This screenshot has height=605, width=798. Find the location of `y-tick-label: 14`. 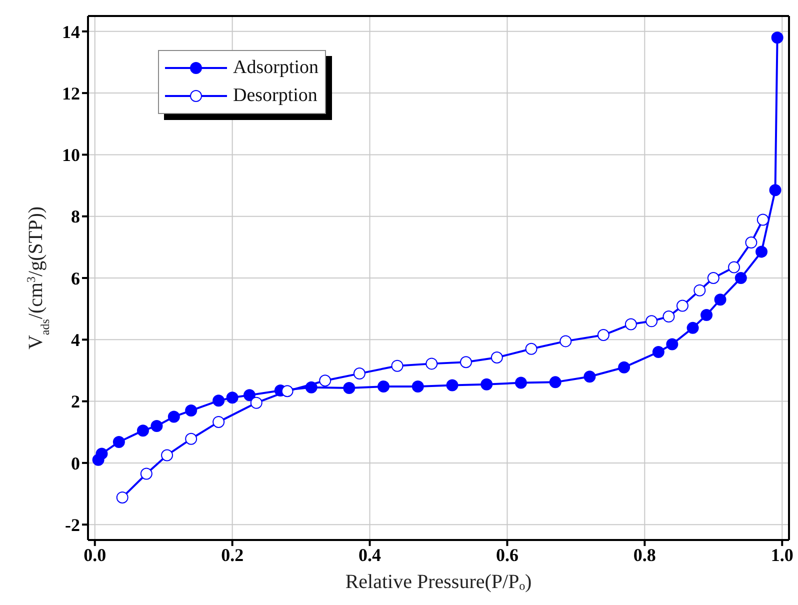

y-tick-label: 14 is located at coordinates (71, 32).